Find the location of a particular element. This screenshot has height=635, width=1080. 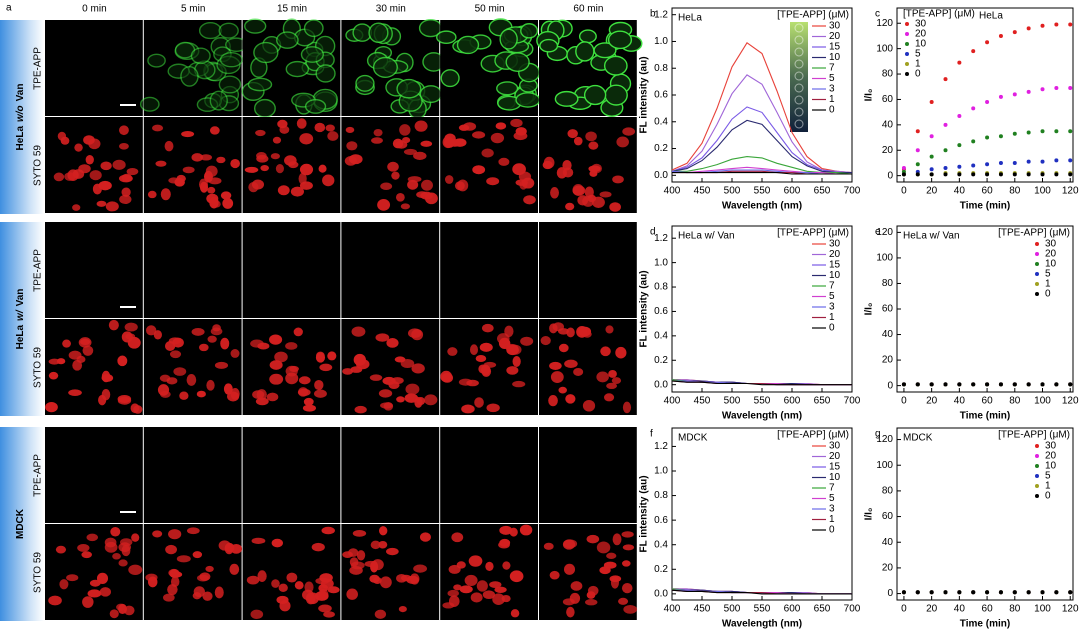

x-tick-label: 80 is located at coordinates (1015, 401).